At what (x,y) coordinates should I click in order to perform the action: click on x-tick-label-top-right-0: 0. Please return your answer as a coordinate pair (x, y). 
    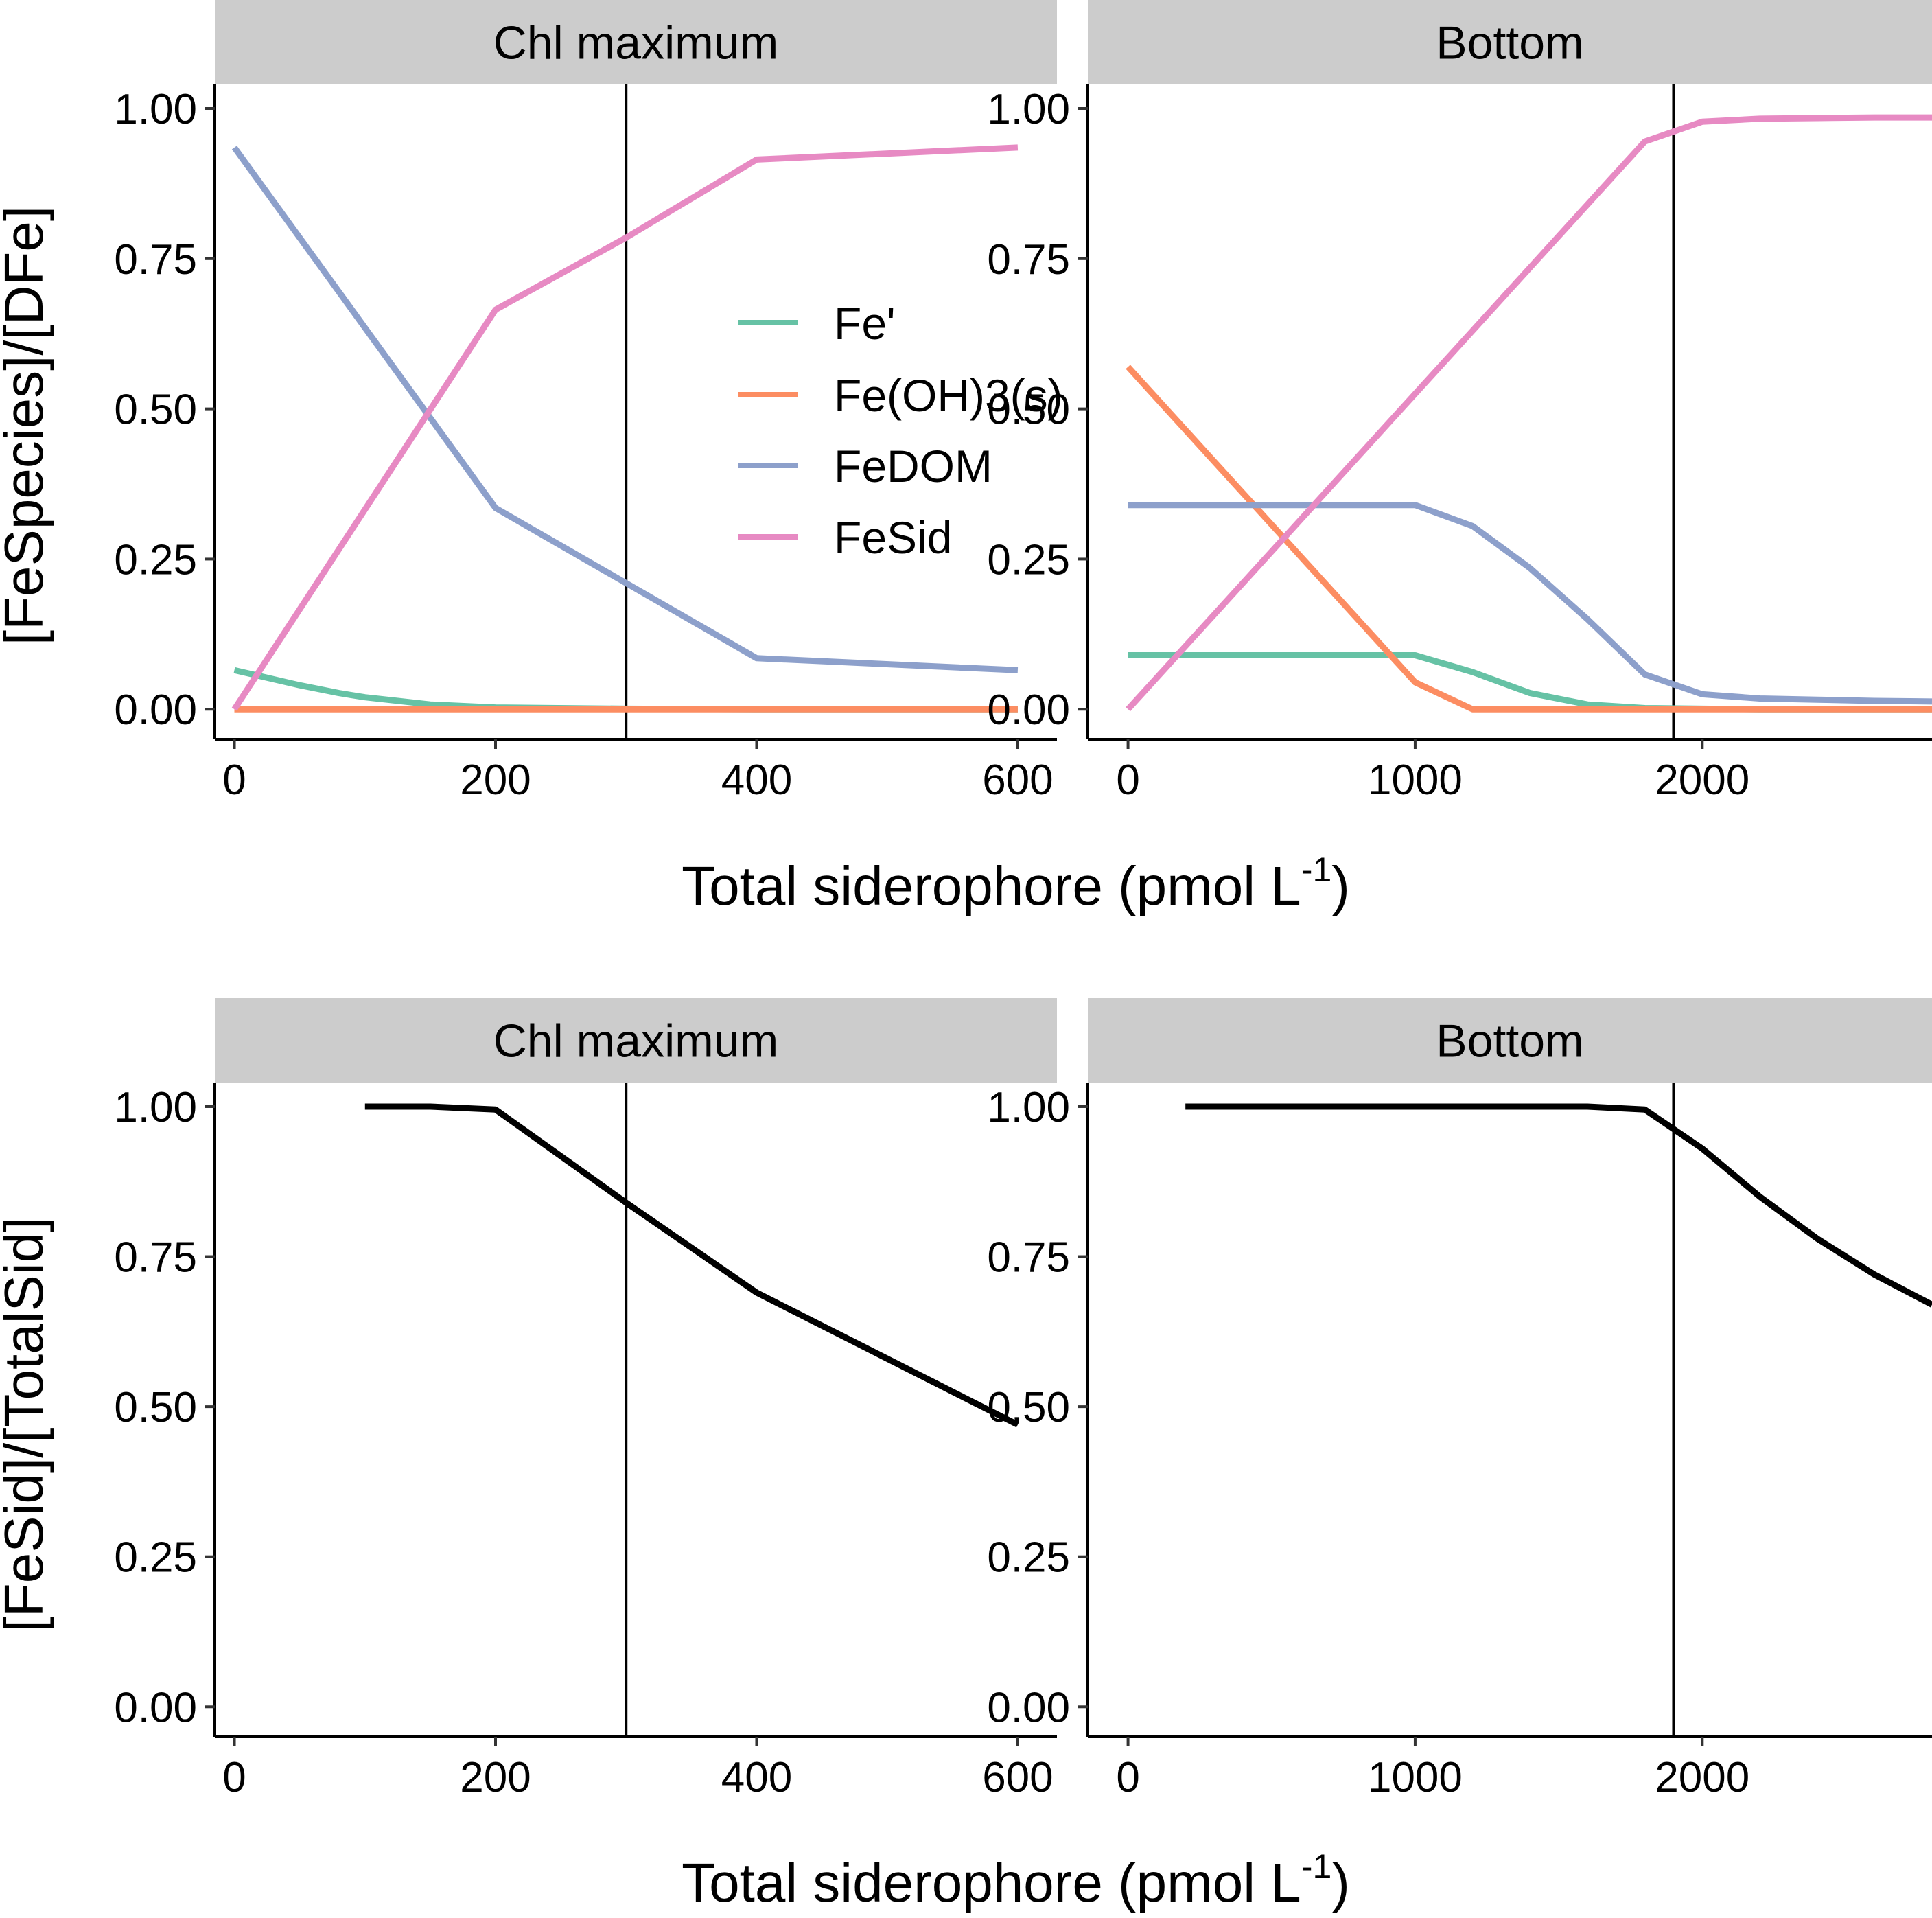
    Looking at the image, I should click on (1127, 780).